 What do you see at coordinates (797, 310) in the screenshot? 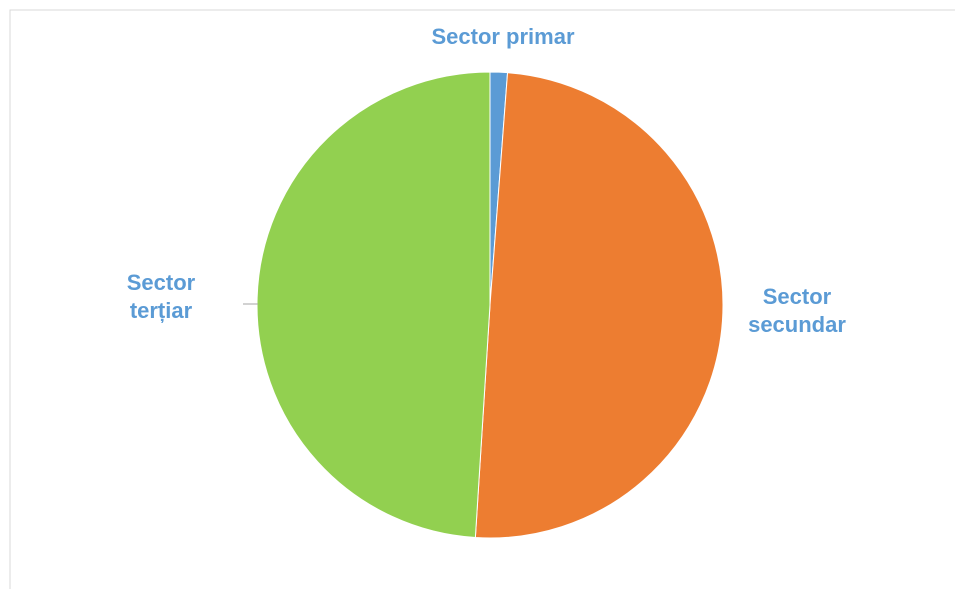
I see `slice-label-1: Sector secundar` at bounding box center [797, 310].